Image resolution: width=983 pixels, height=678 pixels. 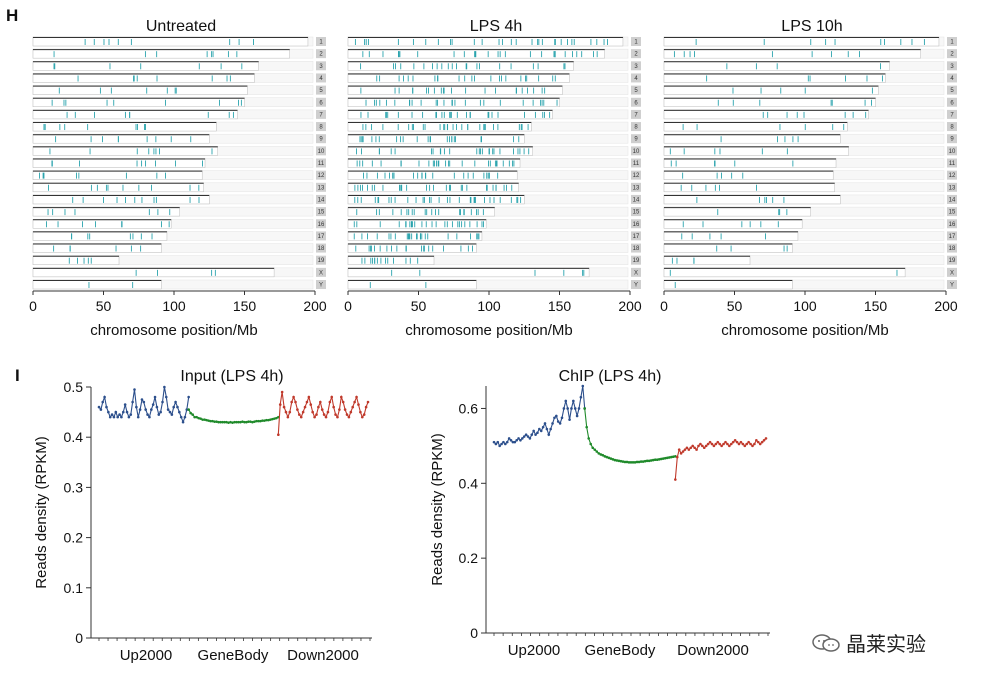 I want to click on chromosome-label: 6, so click(x=952, y=103).